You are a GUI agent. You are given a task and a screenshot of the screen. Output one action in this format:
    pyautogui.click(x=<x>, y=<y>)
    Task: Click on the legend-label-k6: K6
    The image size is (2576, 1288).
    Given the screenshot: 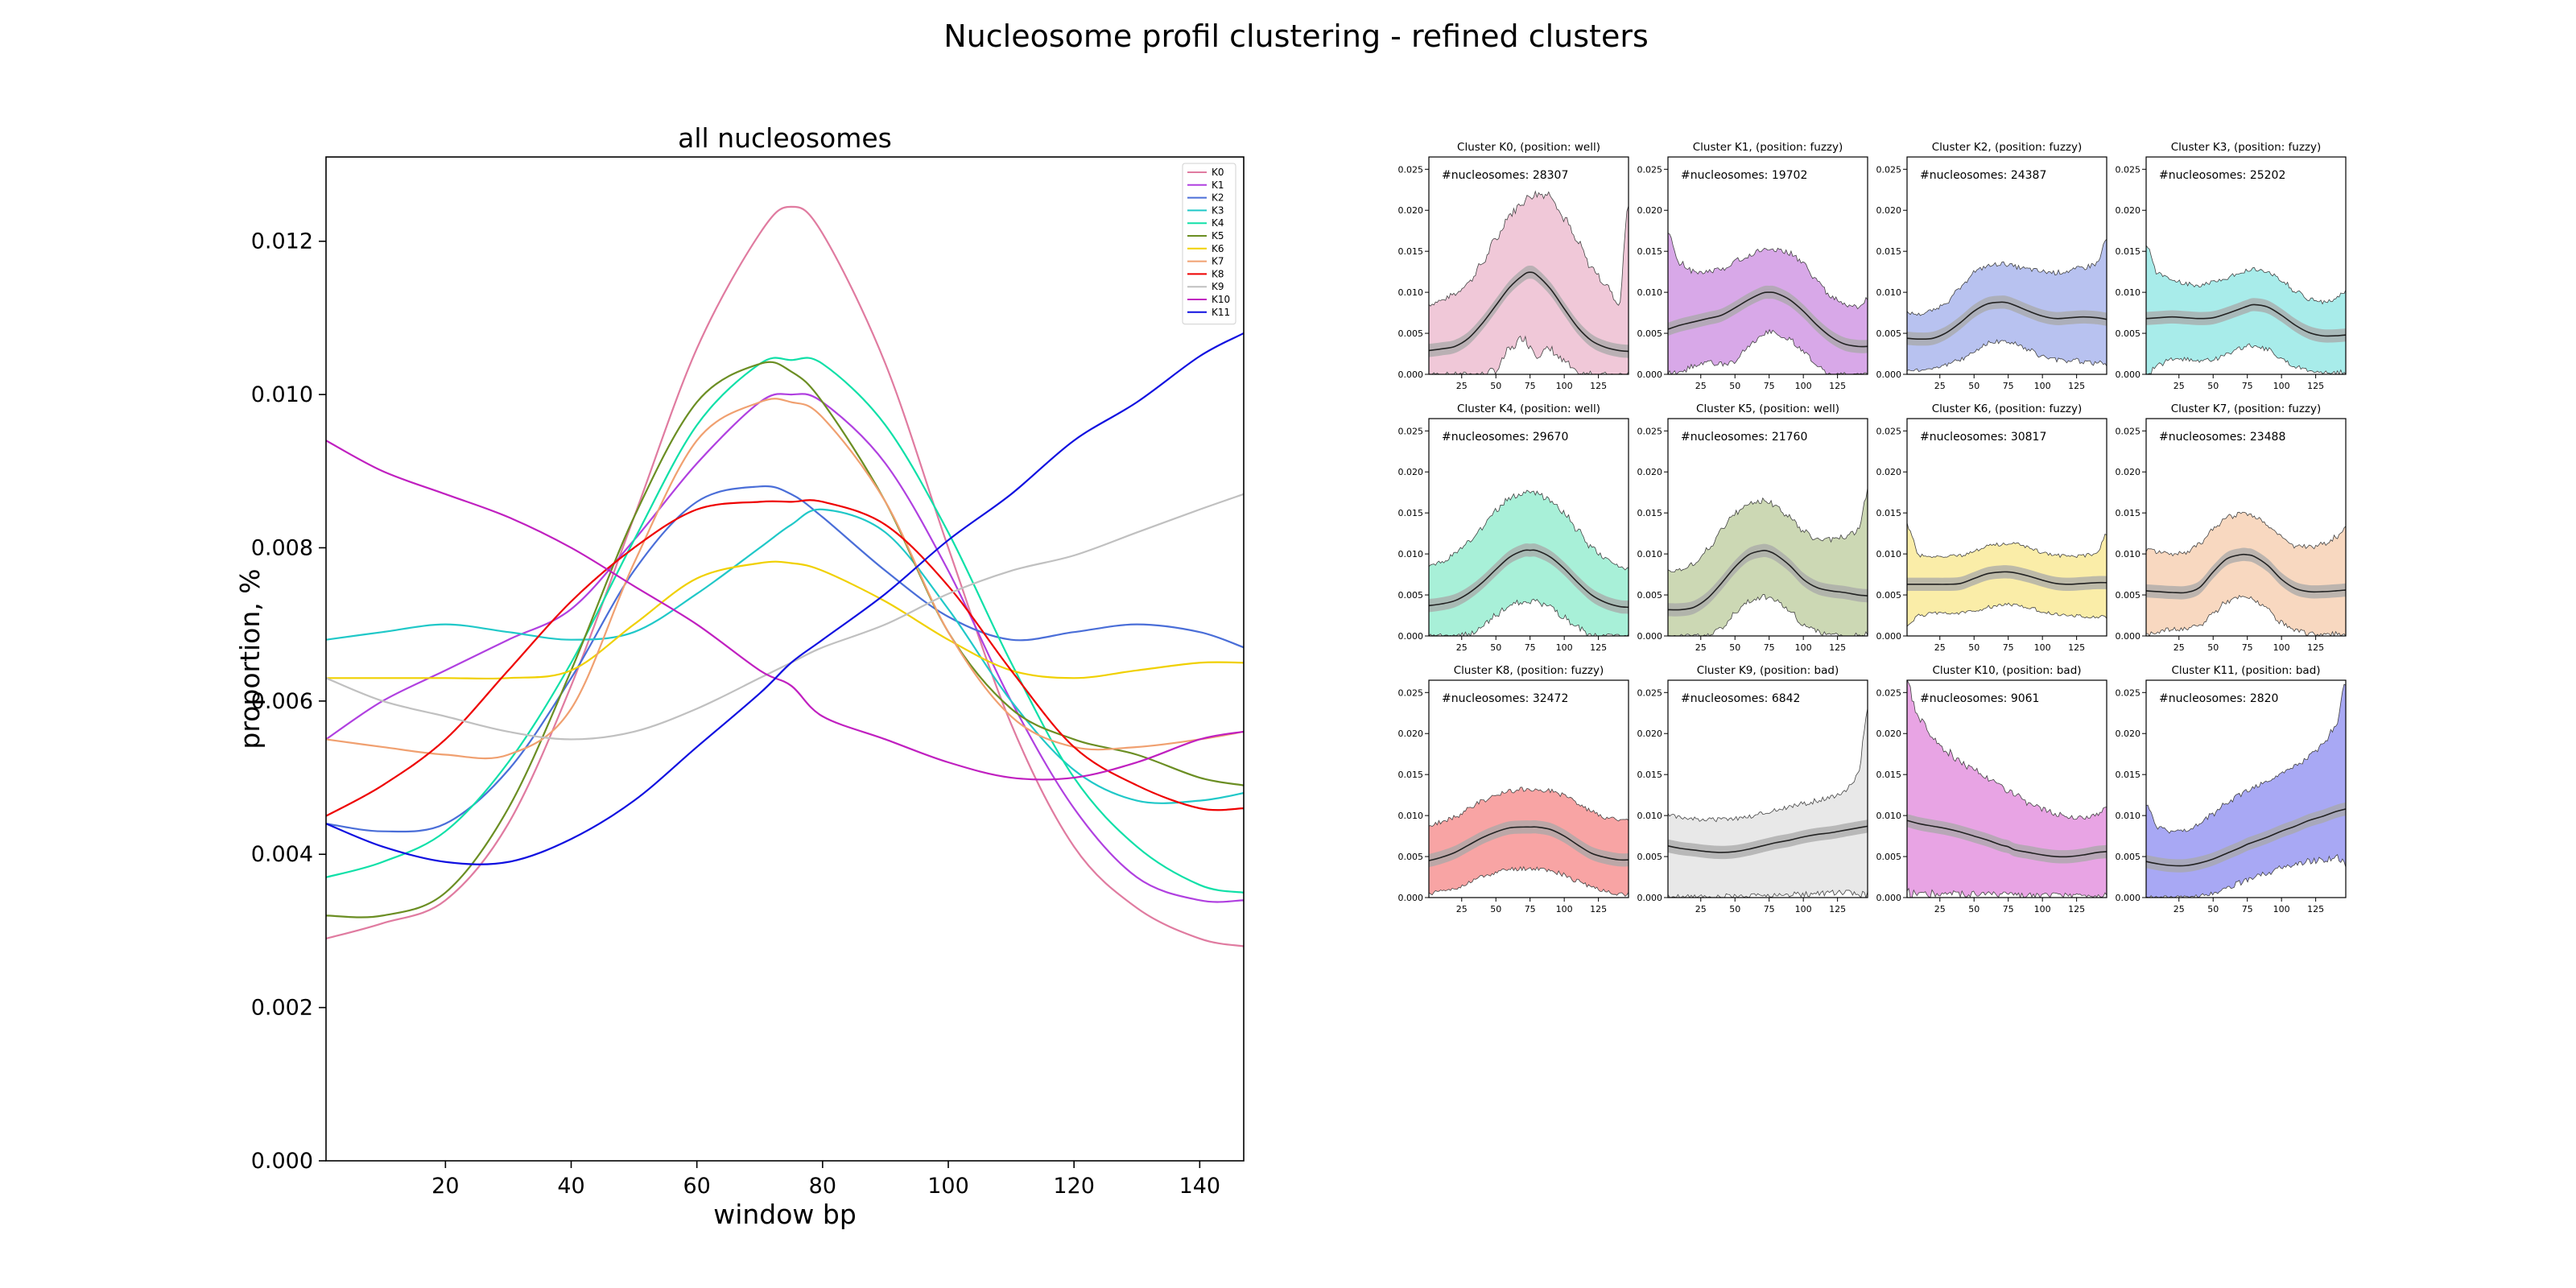 What is the action you would take?
    pyautogui.click(x=1218, y=248)
    